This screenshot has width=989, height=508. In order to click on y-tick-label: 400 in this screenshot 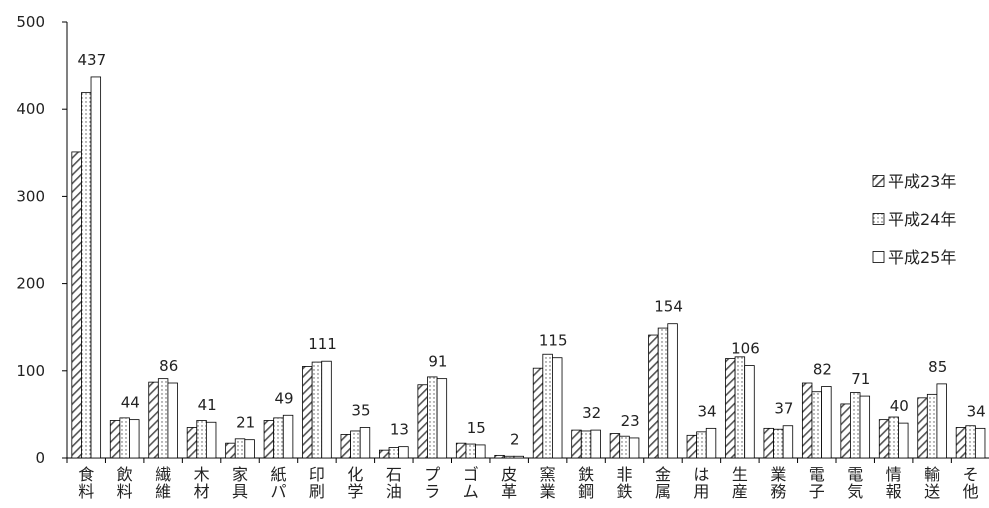, I will do `click(30, 109)`.